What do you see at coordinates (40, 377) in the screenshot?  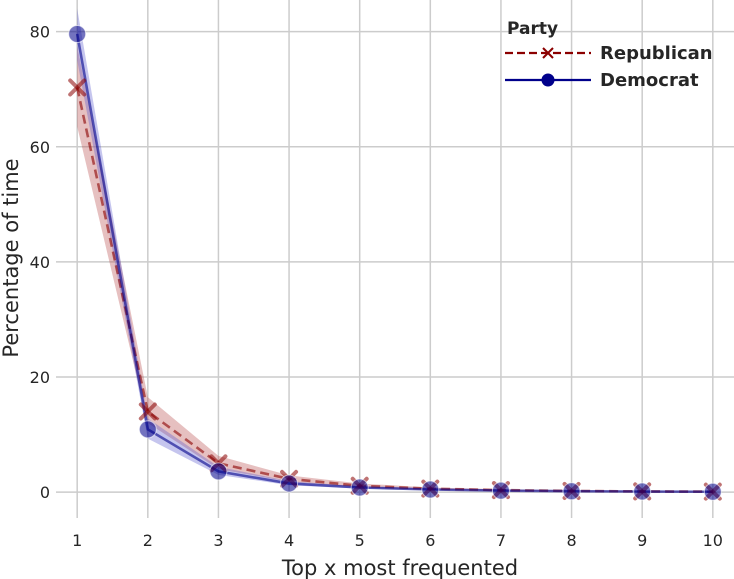 I see `y-tick-label: 20` at bounding box center [40, 377].